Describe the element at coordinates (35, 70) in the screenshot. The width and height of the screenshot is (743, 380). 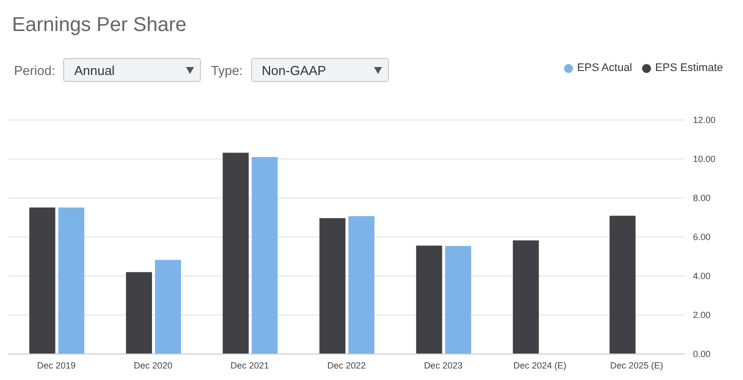
I see `text: Period:` at that location.